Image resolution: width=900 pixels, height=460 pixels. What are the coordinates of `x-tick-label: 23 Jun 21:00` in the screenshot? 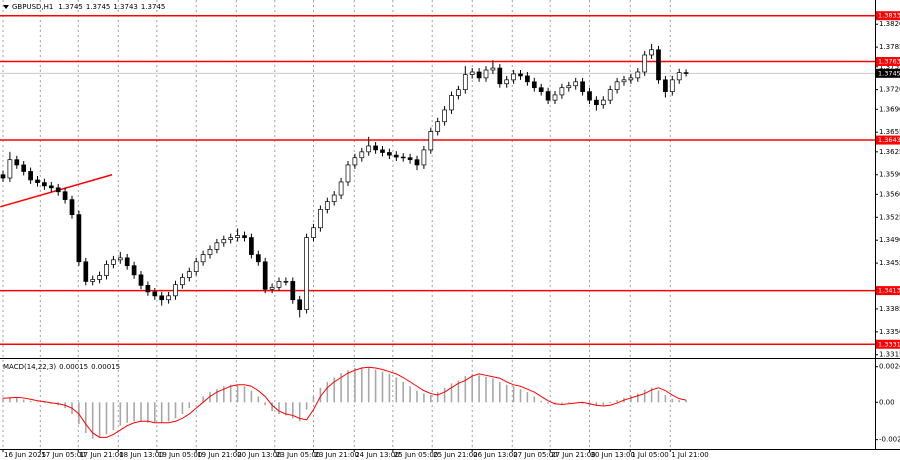 It's located at (337, 455).